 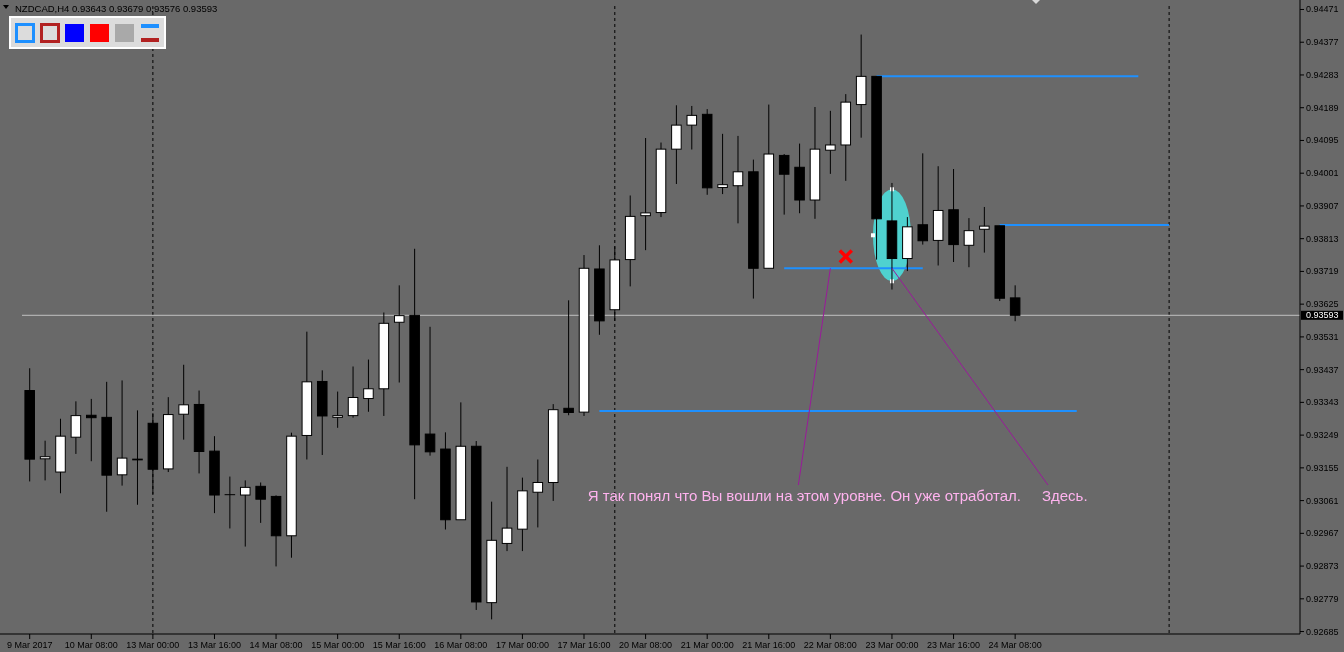 What do you see at coordinates (1322, 107) in the screenshot?
I see `y-tick-label: 0.94189` at bounding box center [1322, 107].